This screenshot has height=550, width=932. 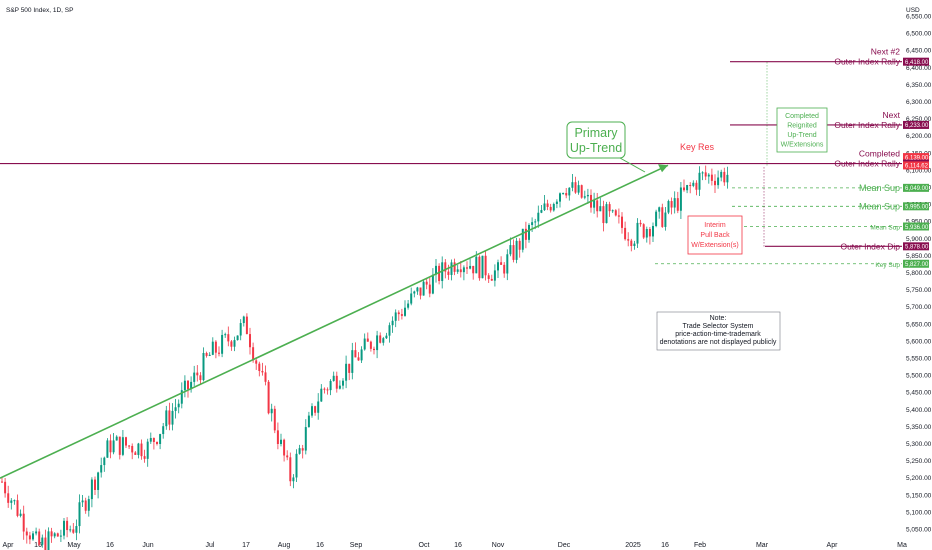 I want to click on level-price-label: 6,233.00, so click(x=917, y=126).